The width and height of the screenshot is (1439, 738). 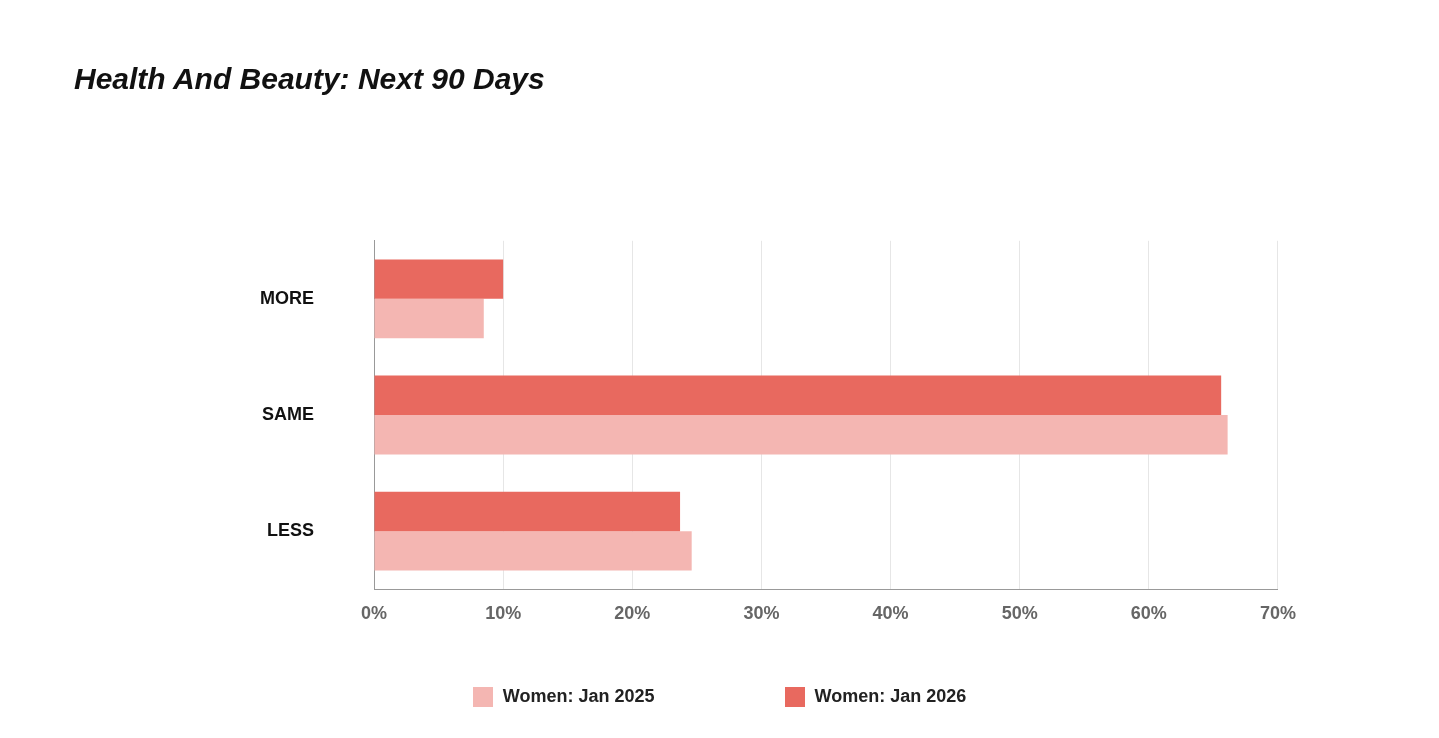 What do you see at coordinates (890, 696) in the screenshot?
I see `legend-label: Women: Jan 2026` at bounding box center [890, 696].